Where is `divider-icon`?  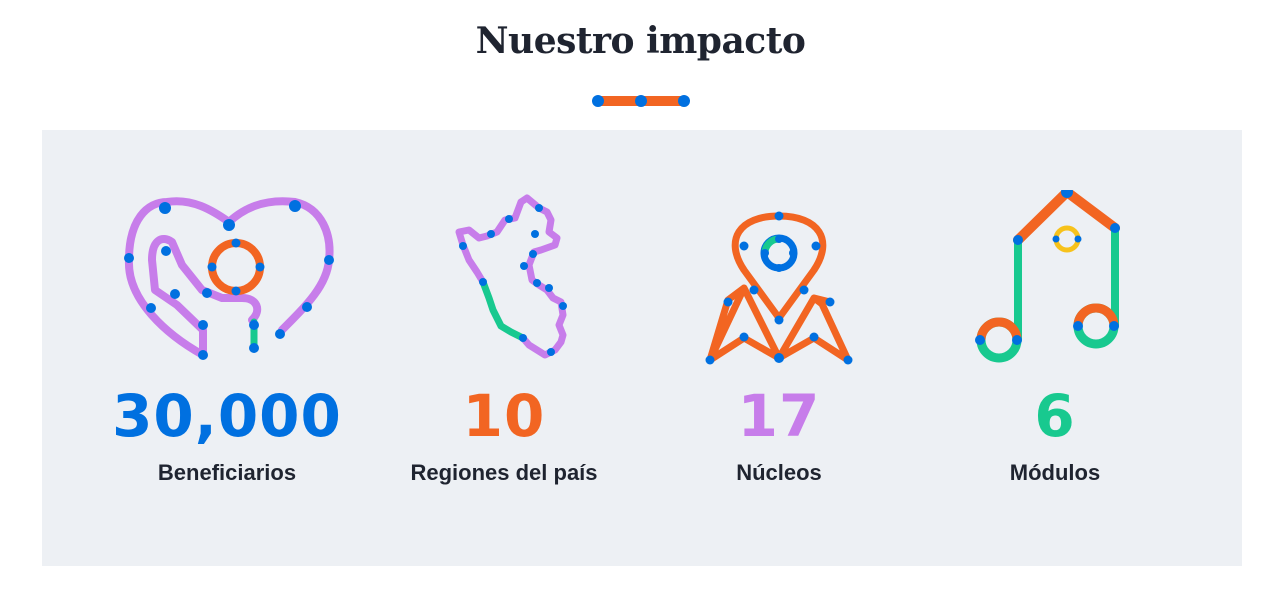 divider-icon is located at coordinates (641, 101).